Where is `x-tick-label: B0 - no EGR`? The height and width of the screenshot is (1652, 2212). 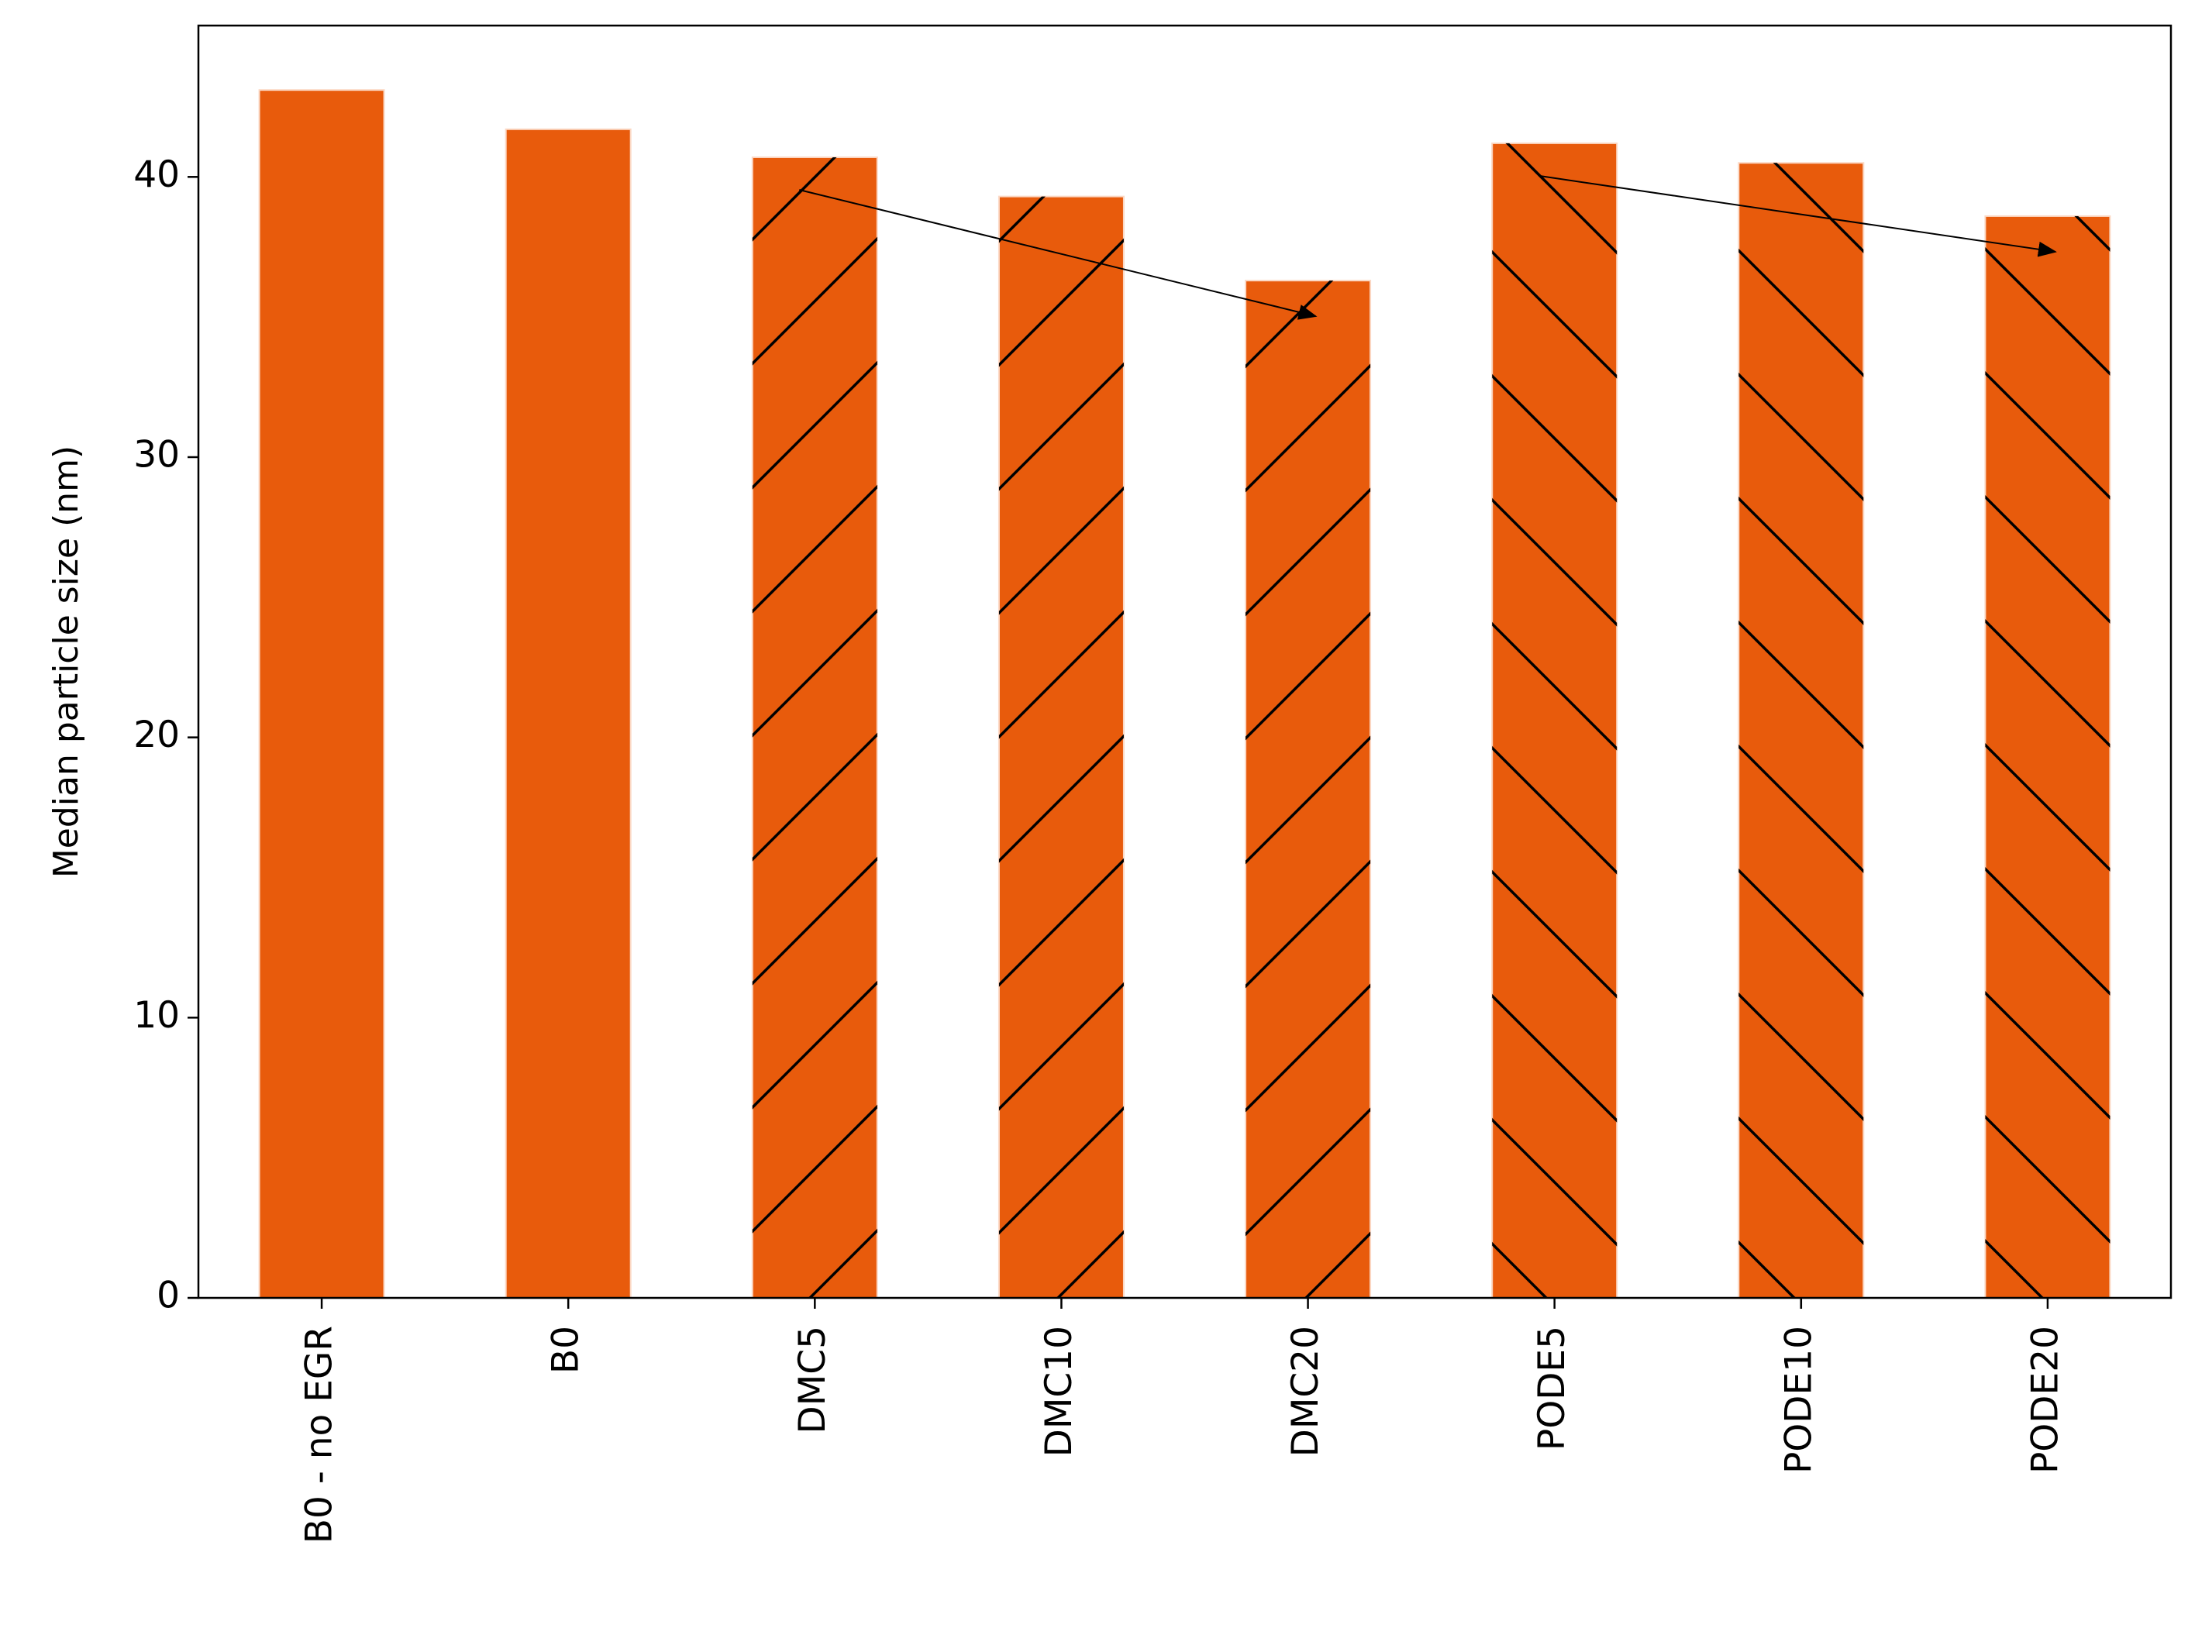 x-tick-label: B0 - no EGR is located at coordinates (319, 1435).